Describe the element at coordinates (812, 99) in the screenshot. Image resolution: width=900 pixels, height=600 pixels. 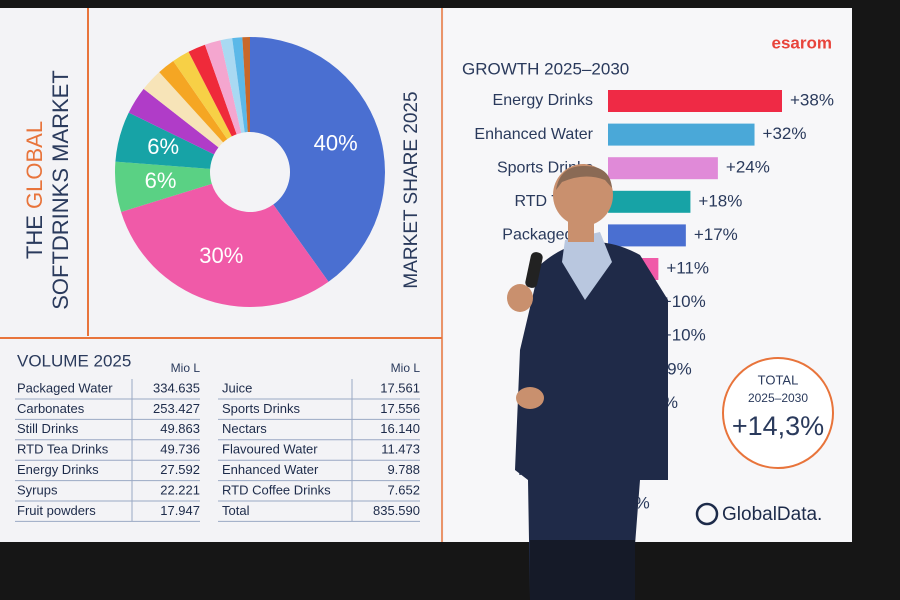
I see `value-label: +38%` at that location.